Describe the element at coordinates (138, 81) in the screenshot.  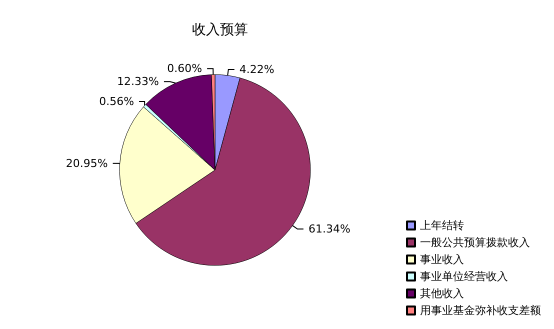
I see `data-label: 12.33%` at that location.